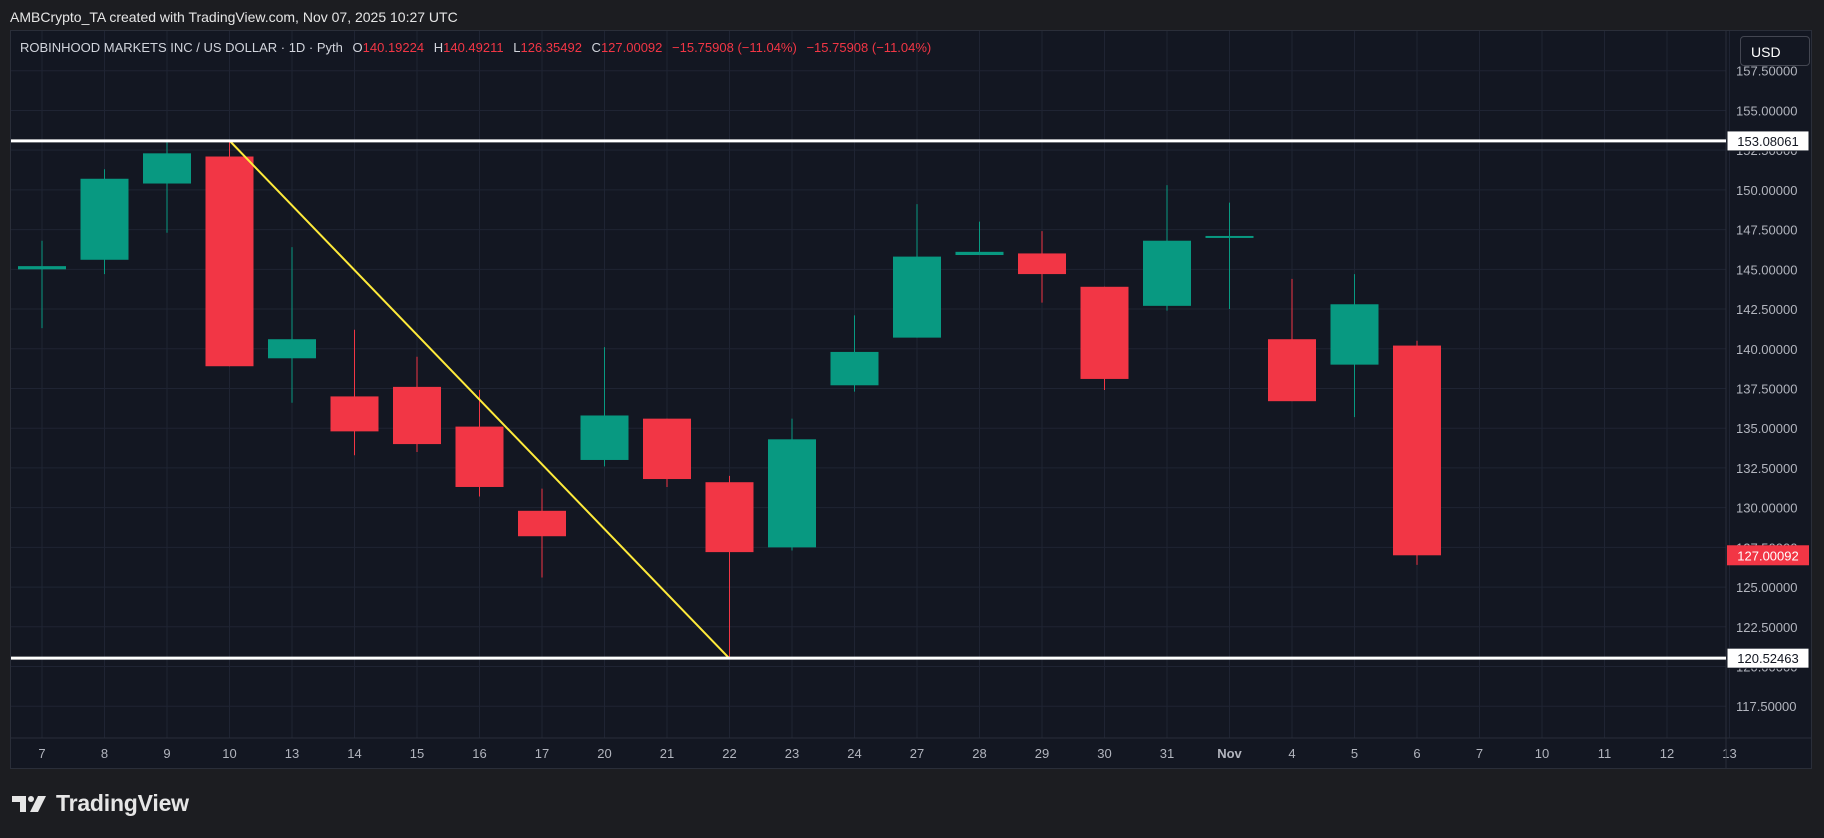 This screenshot has height=838, width=1824. I want to click on x-tick-label: 15, so click(417, 753).